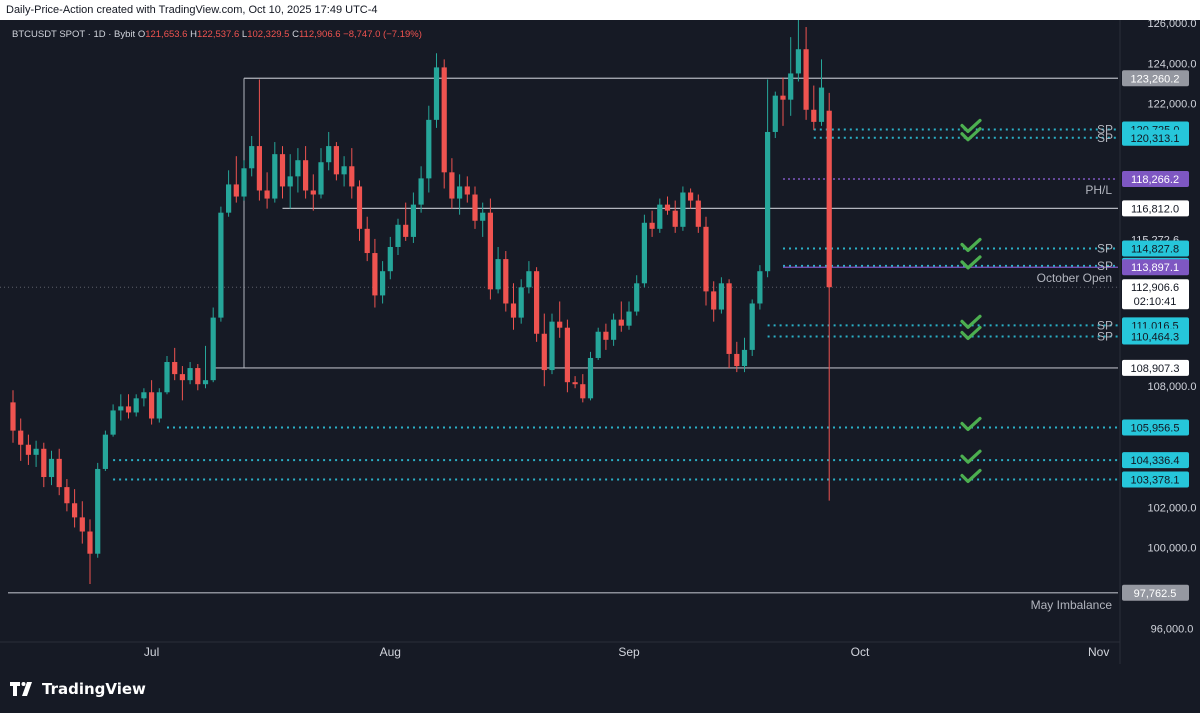 This screenshot has height=713, width=1200. I want to click on price-tag: 110,464.3, so click(1155, 336).